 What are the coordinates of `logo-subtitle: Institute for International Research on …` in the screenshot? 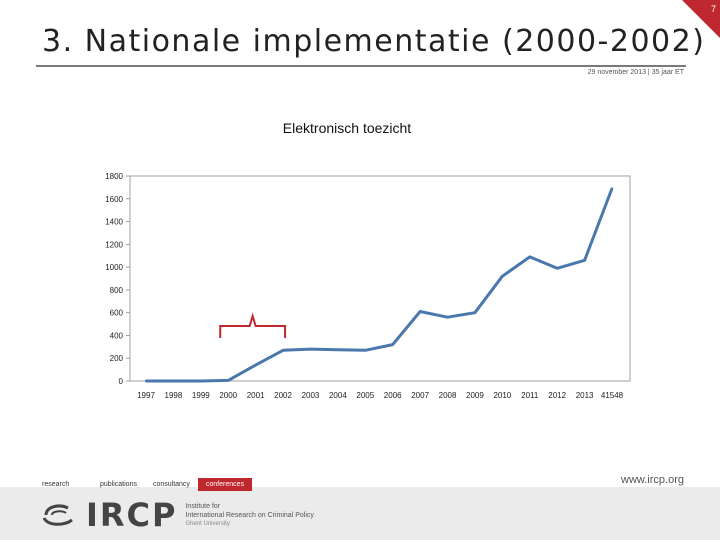 It's located at (249, 515).